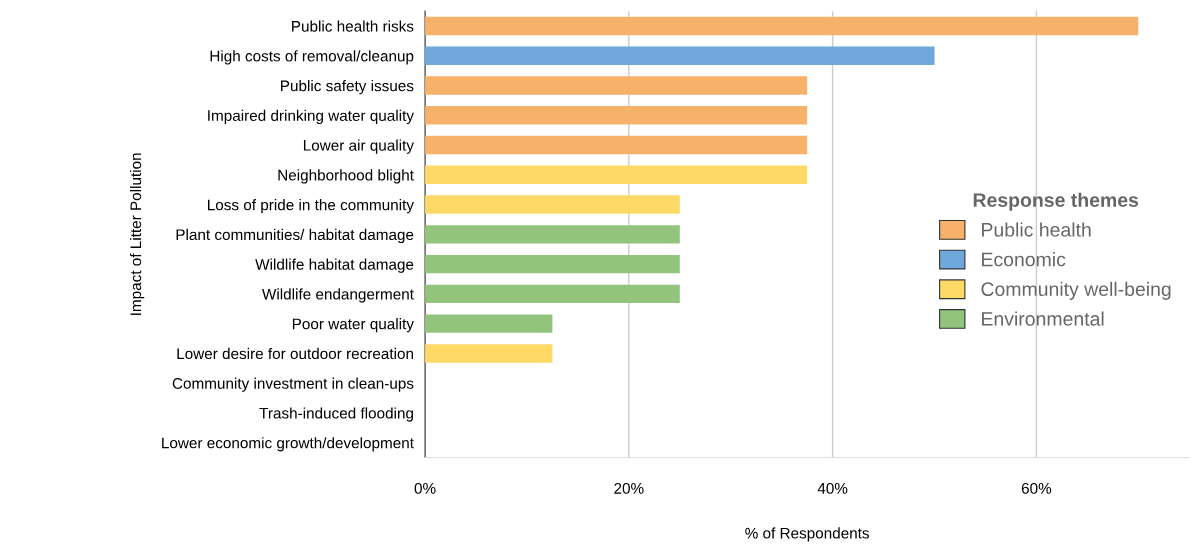 This screenshot has width=1194, height=558. What do you see at coordinates (425, 488) in the screenshot?
I see `x-tick-label: 0%` at bounding box center [425, 488].